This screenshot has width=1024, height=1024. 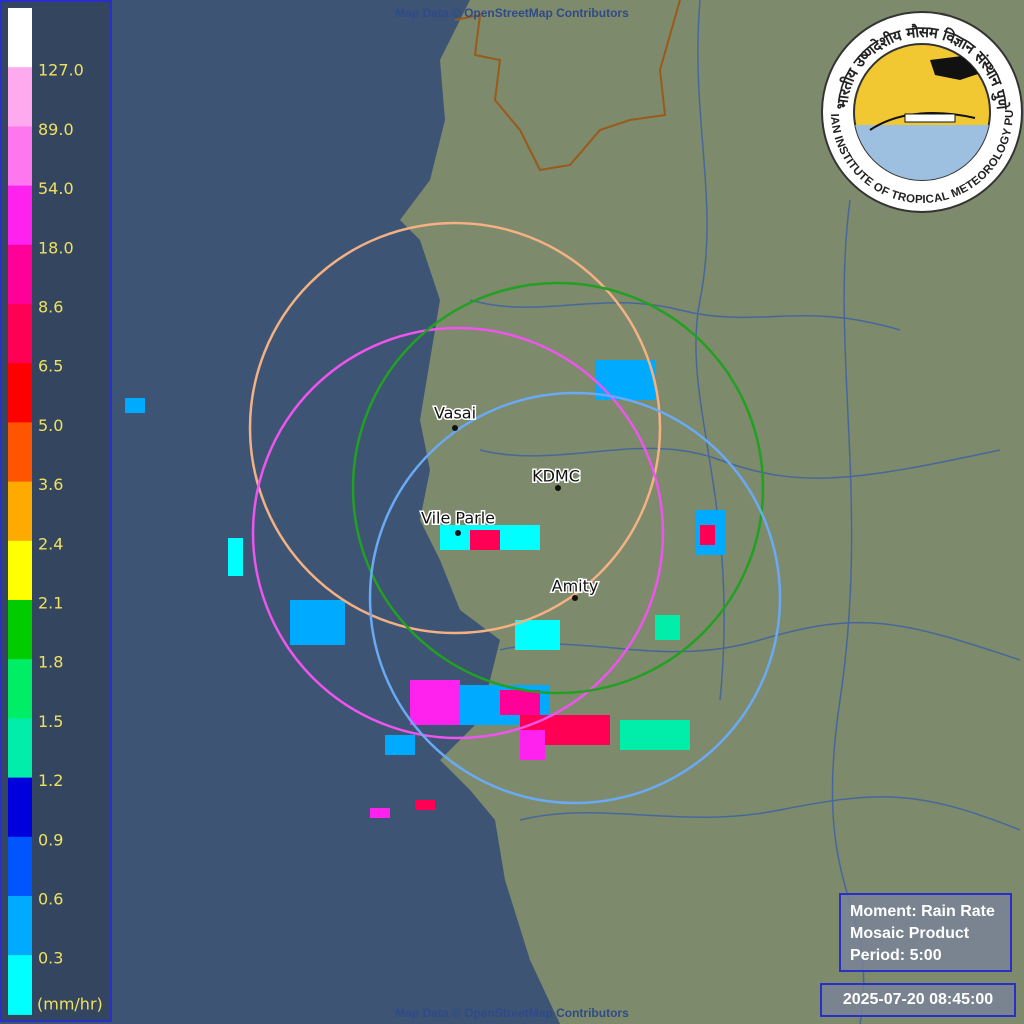 What do you see at coordinates (50, 662) in the screenshot?
I see `legend-label: 1.8` at bounding box center [50, 662].